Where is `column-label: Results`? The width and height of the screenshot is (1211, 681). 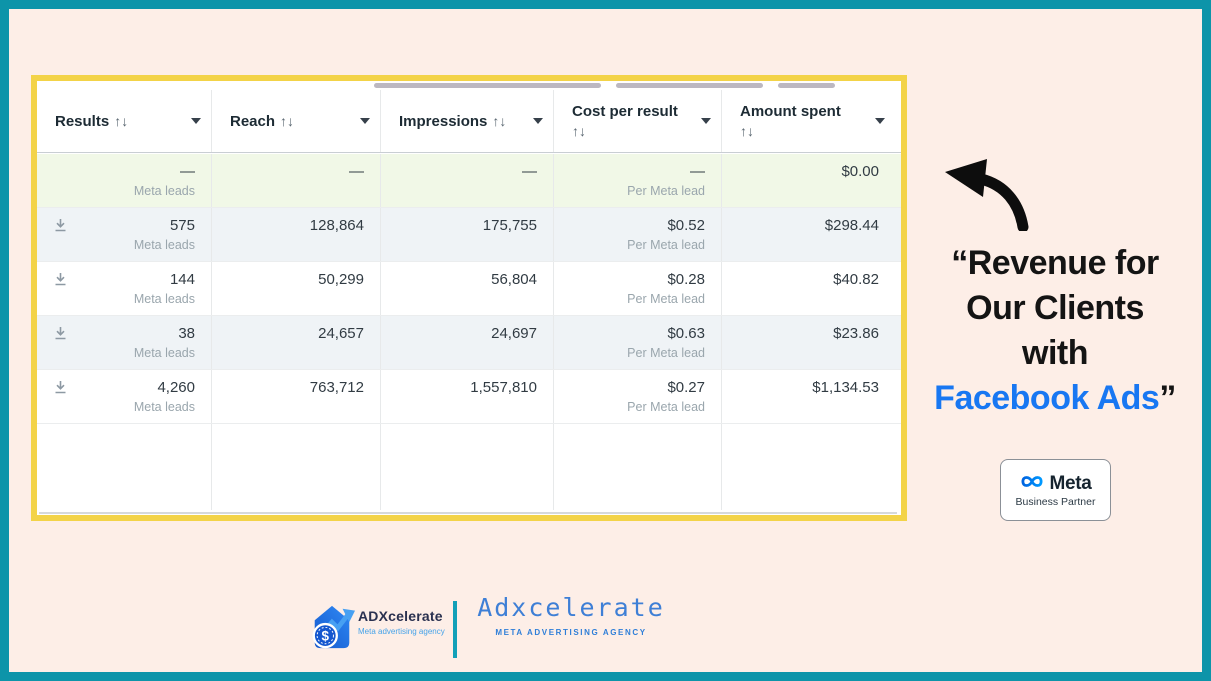 column-label: Results is located at coordinates (82, 121).